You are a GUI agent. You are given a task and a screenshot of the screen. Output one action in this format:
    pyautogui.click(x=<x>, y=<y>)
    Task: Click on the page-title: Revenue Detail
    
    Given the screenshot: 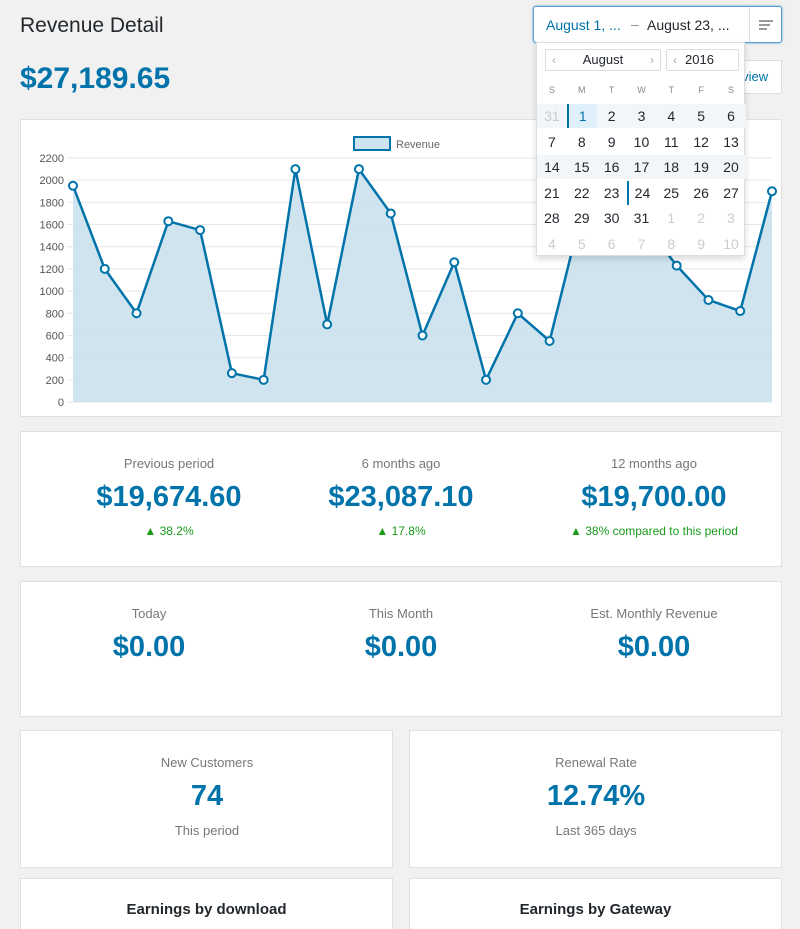 What is the action you would take?
    pyautogui.click(x=92, y=25)
    